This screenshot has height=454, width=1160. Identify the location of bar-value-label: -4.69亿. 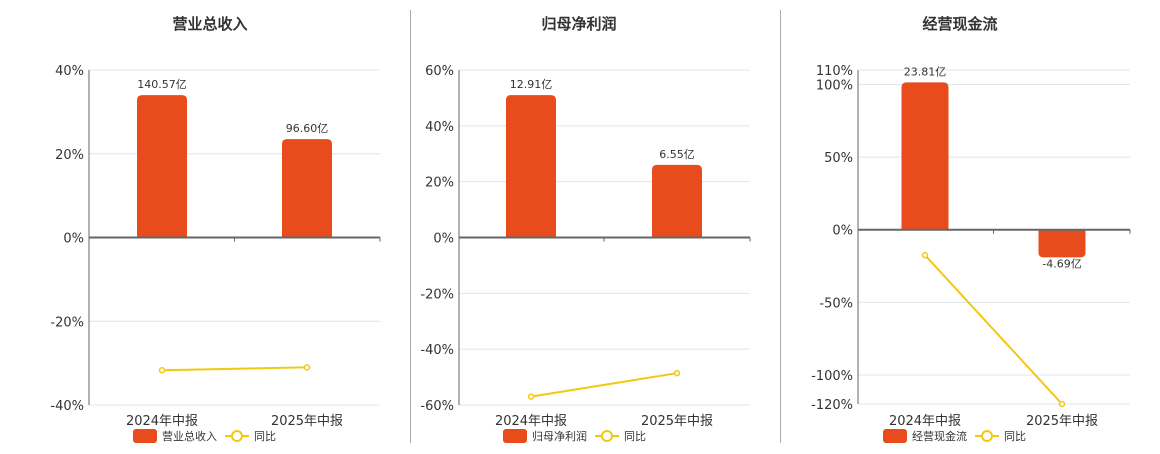
(1061, 263).